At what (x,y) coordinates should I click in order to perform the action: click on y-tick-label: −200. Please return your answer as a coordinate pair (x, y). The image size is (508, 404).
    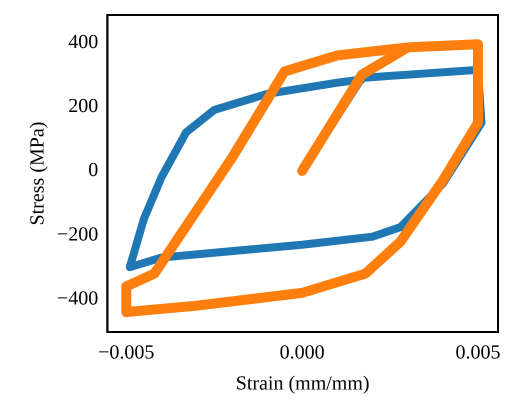
    Looking at the image, I should click on (77, 234).